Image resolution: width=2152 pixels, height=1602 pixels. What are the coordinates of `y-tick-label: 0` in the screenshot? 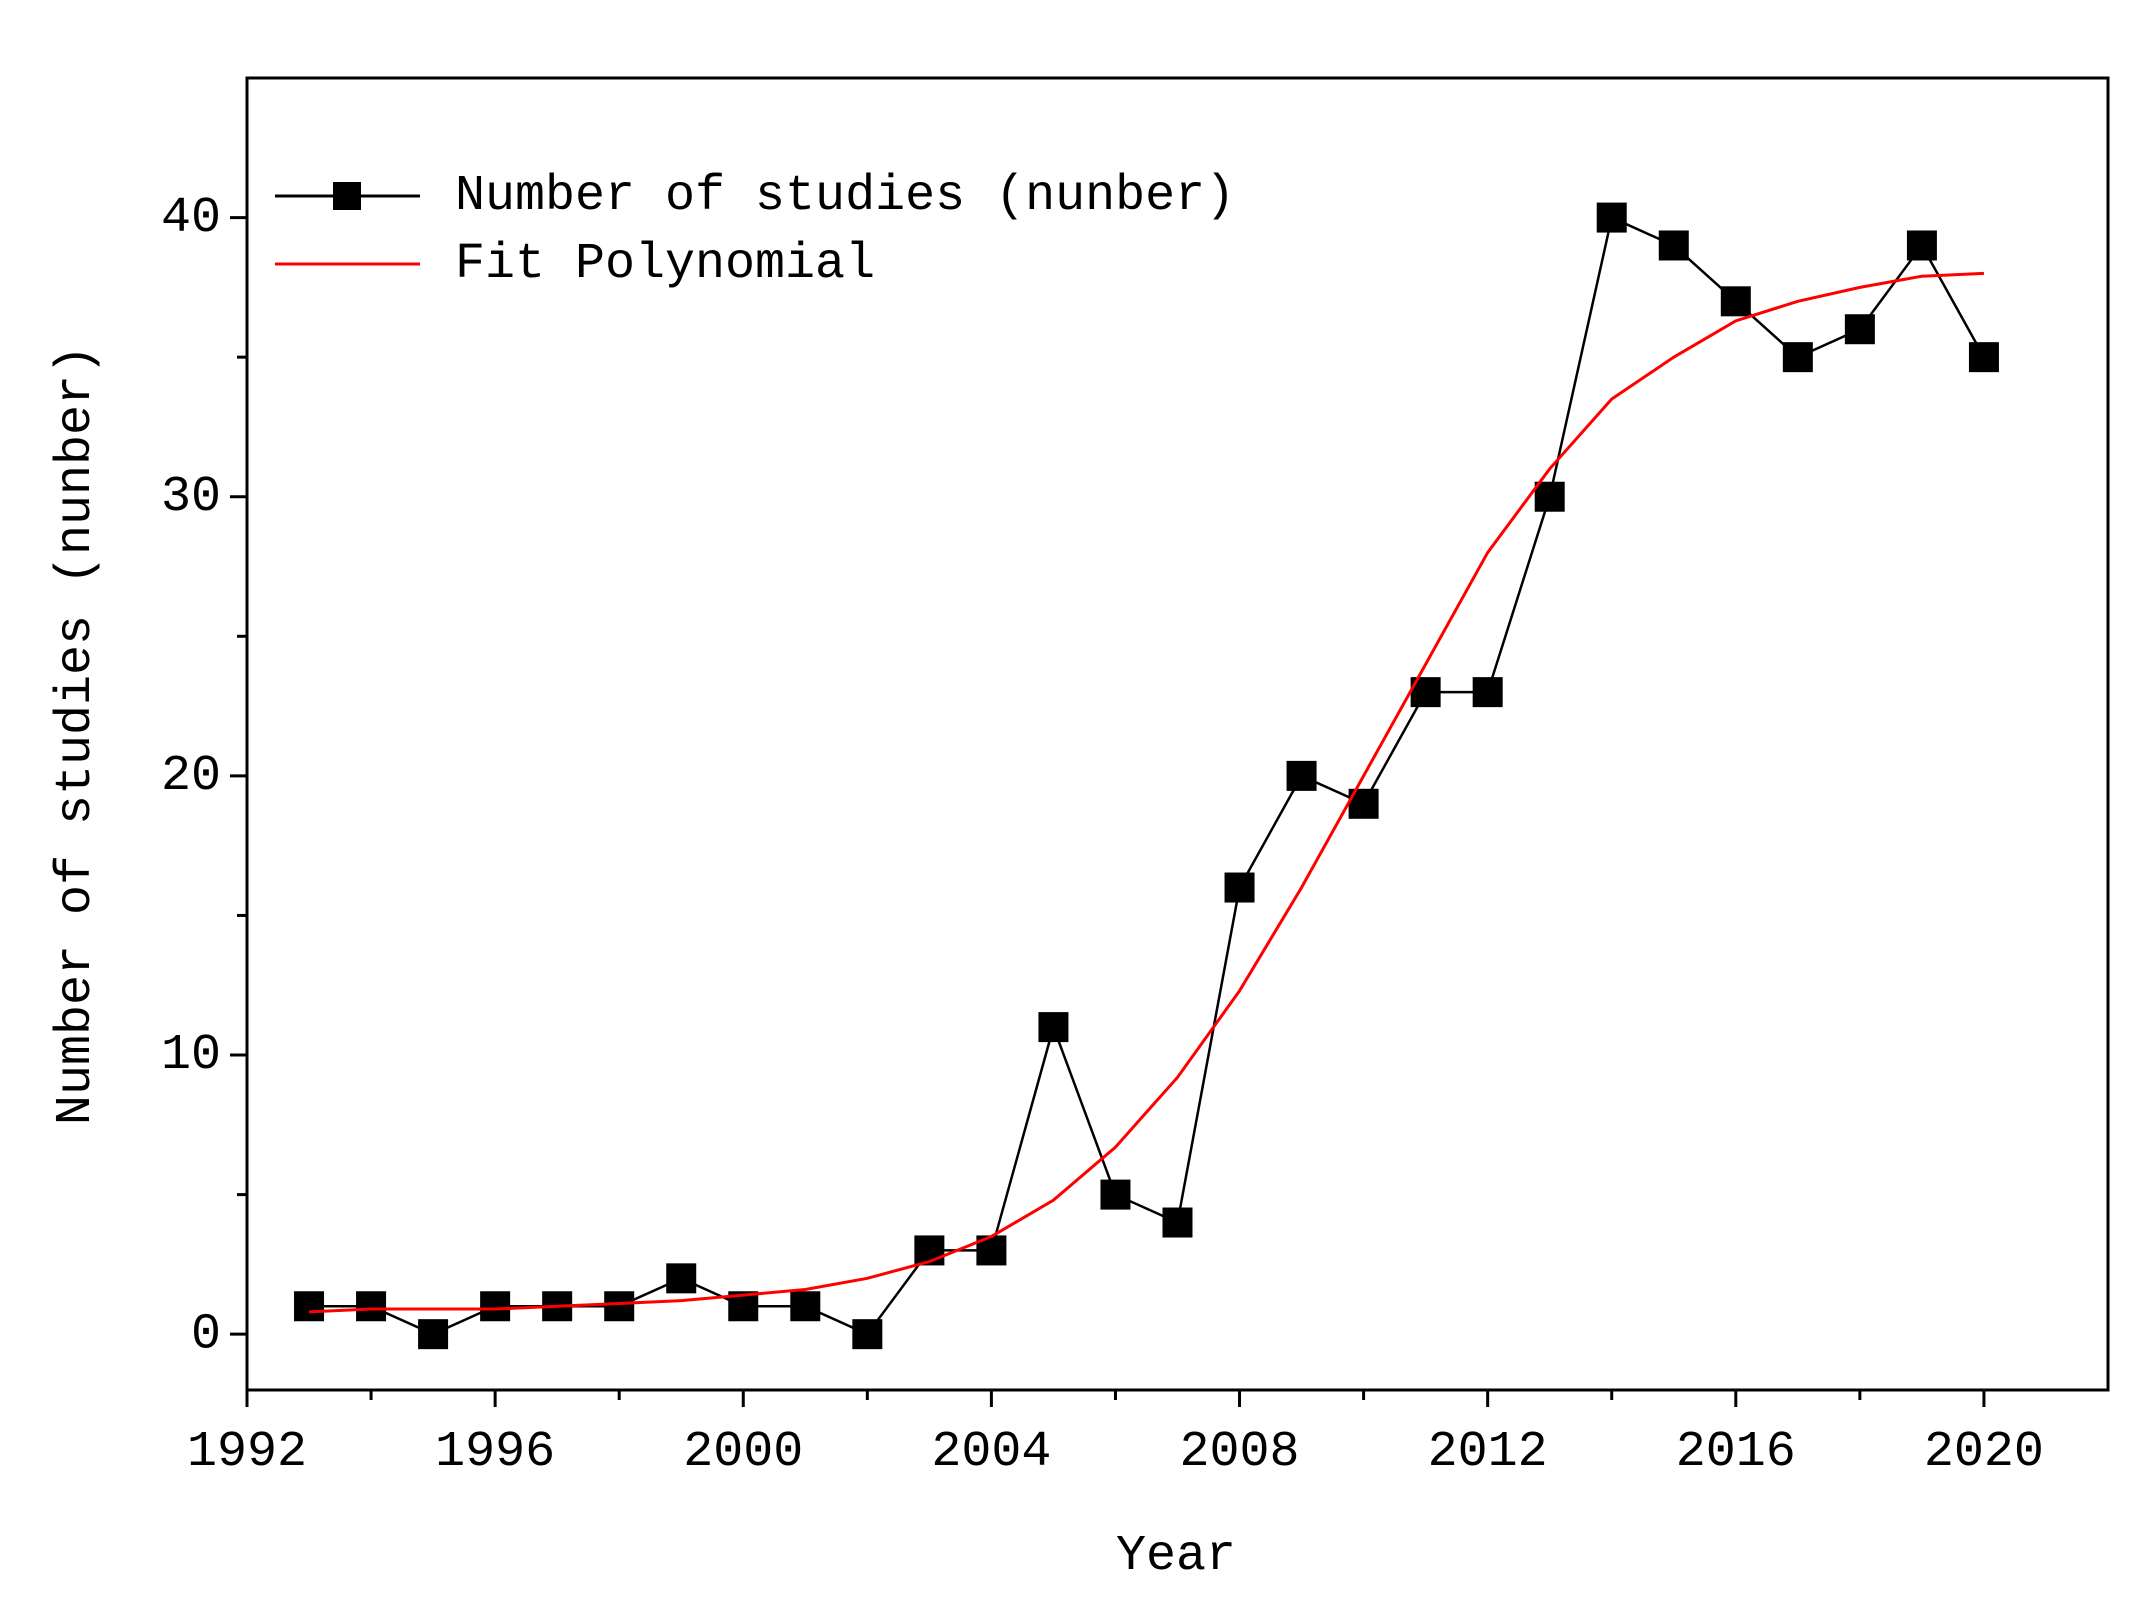 It's located at (206, 1334).